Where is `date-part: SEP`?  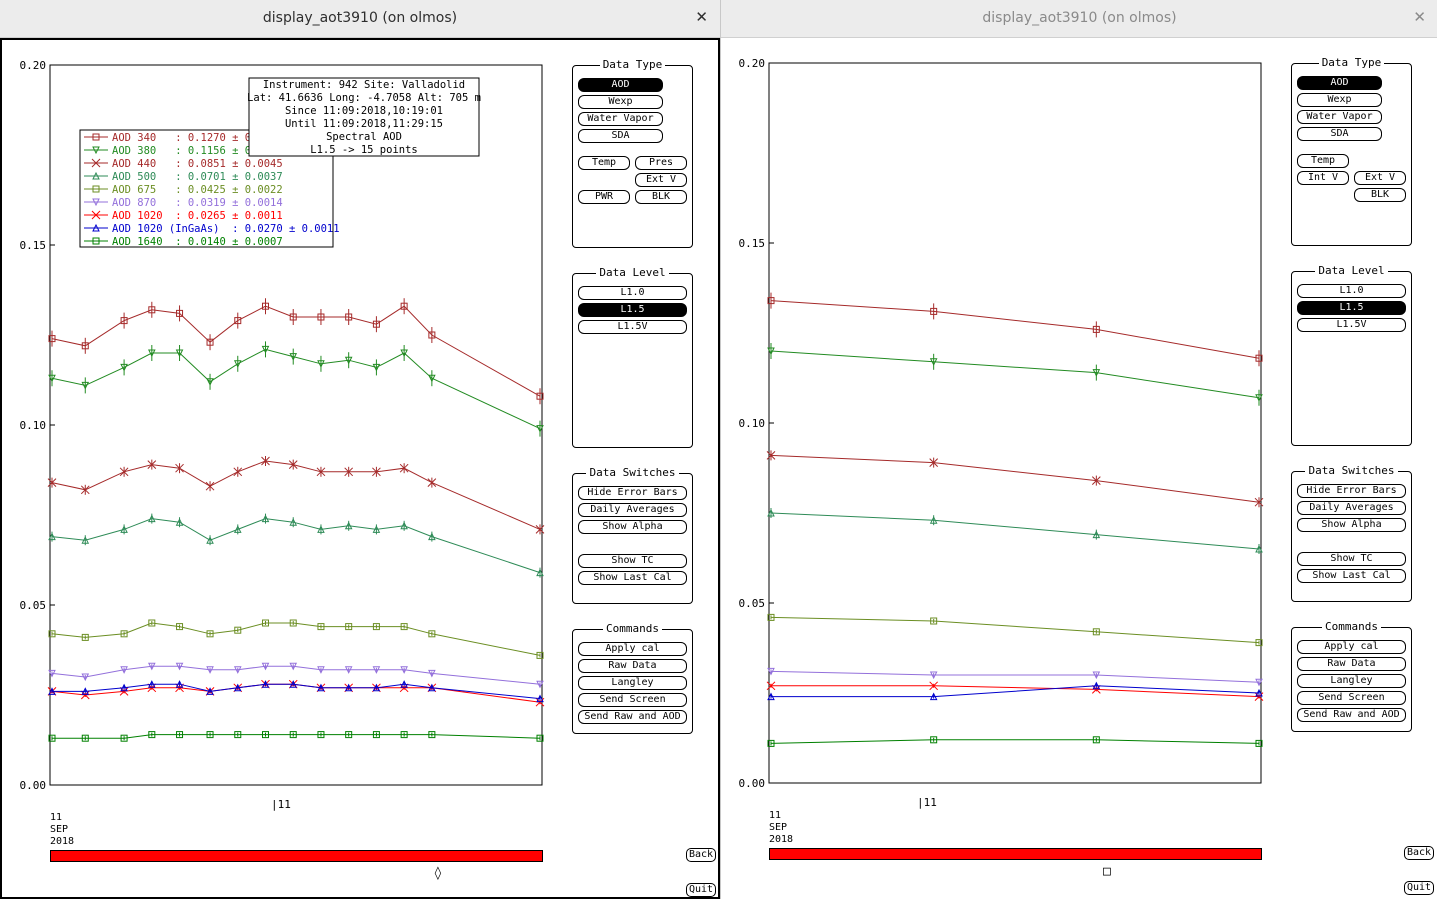
date-part: SEP is located at coordinates (778, 827).